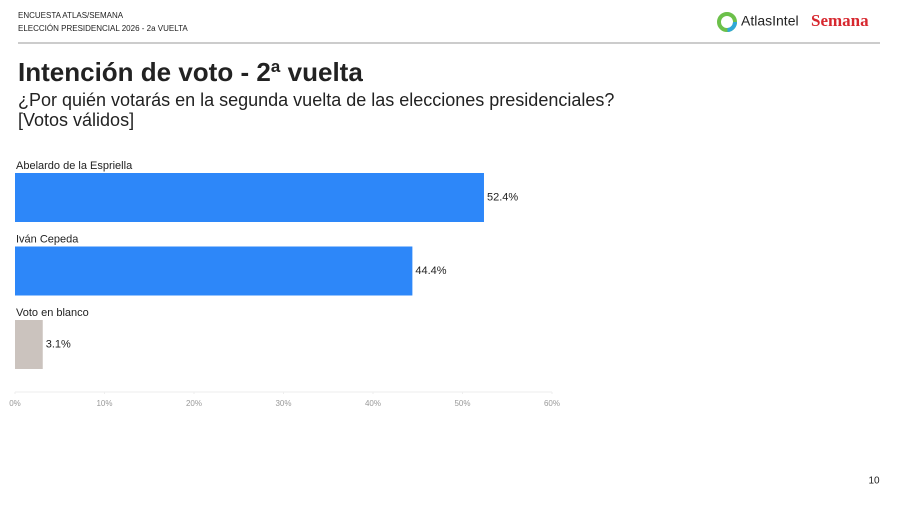  I want to click on category-label: Abelardo de la Espriella, so click(74, 166).